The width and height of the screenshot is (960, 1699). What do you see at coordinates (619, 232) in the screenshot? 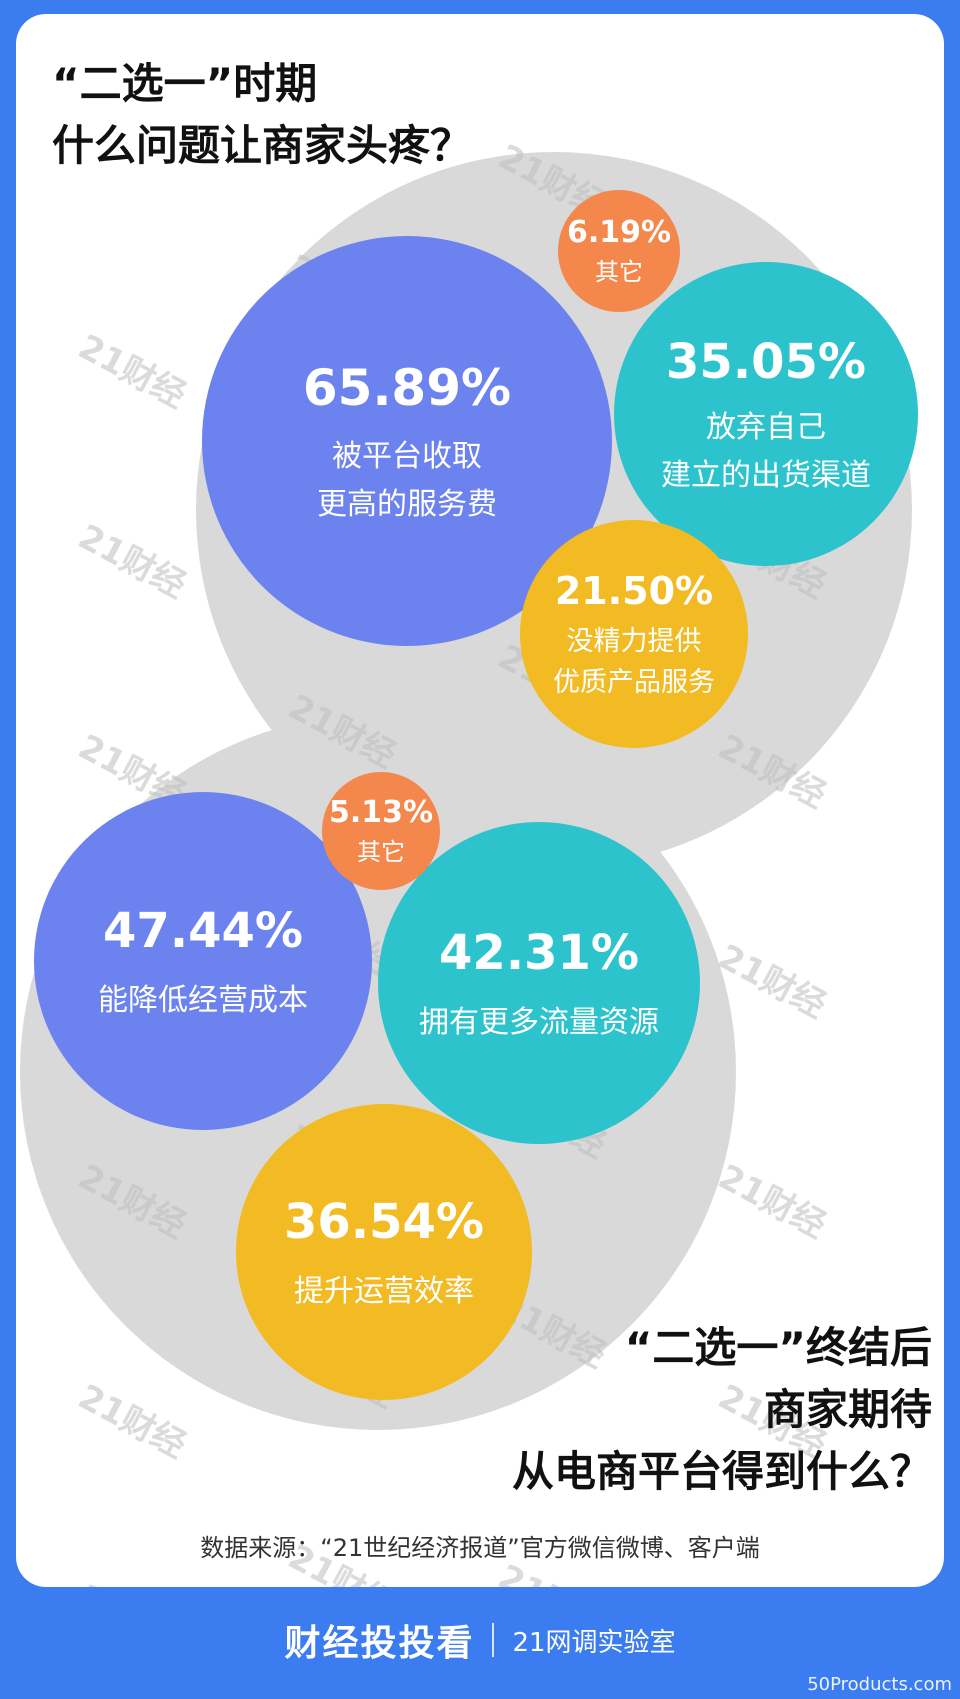
I see `bubble-value: 6.19%` at bounding box center [619, 232].